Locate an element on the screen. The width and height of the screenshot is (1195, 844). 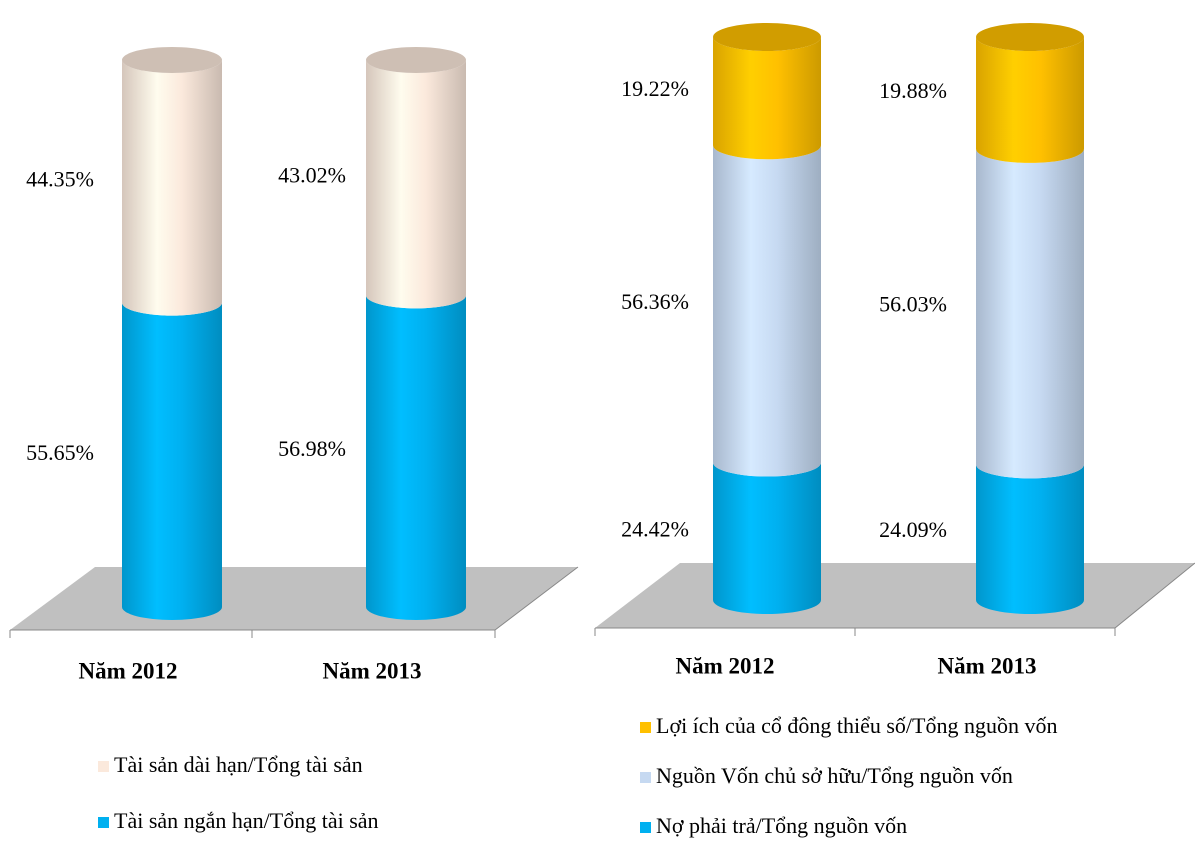
value-label: 19.88% is located at coordinates (913, 90).